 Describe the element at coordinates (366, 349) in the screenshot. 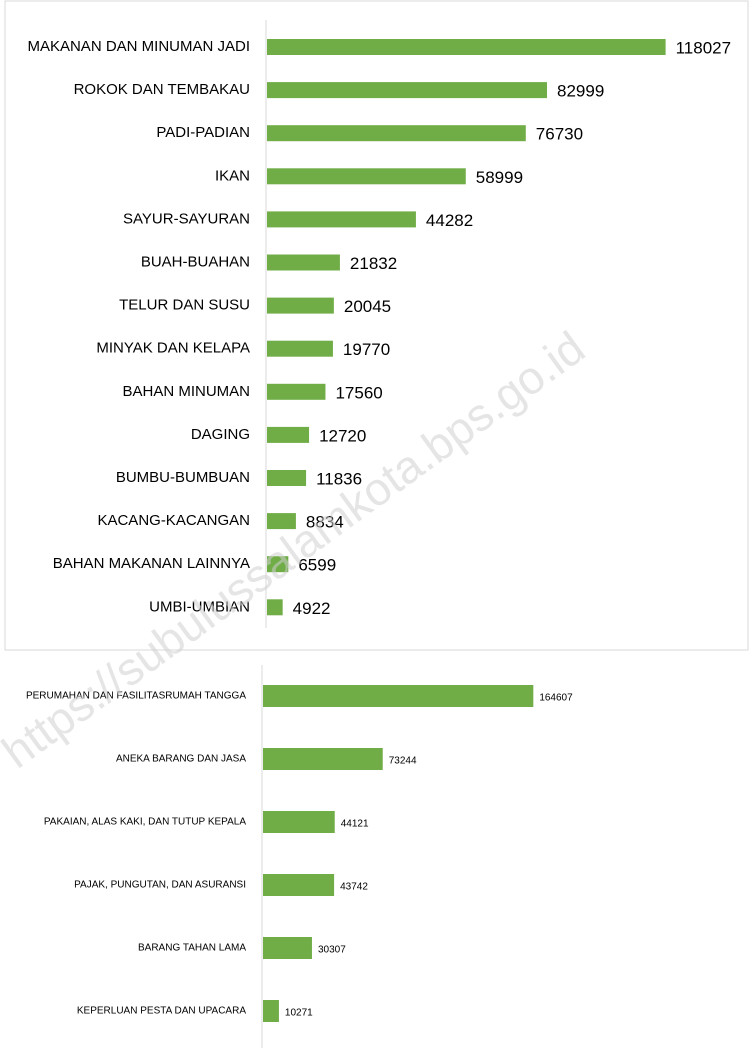

I see `value-label: 19770` at that location.